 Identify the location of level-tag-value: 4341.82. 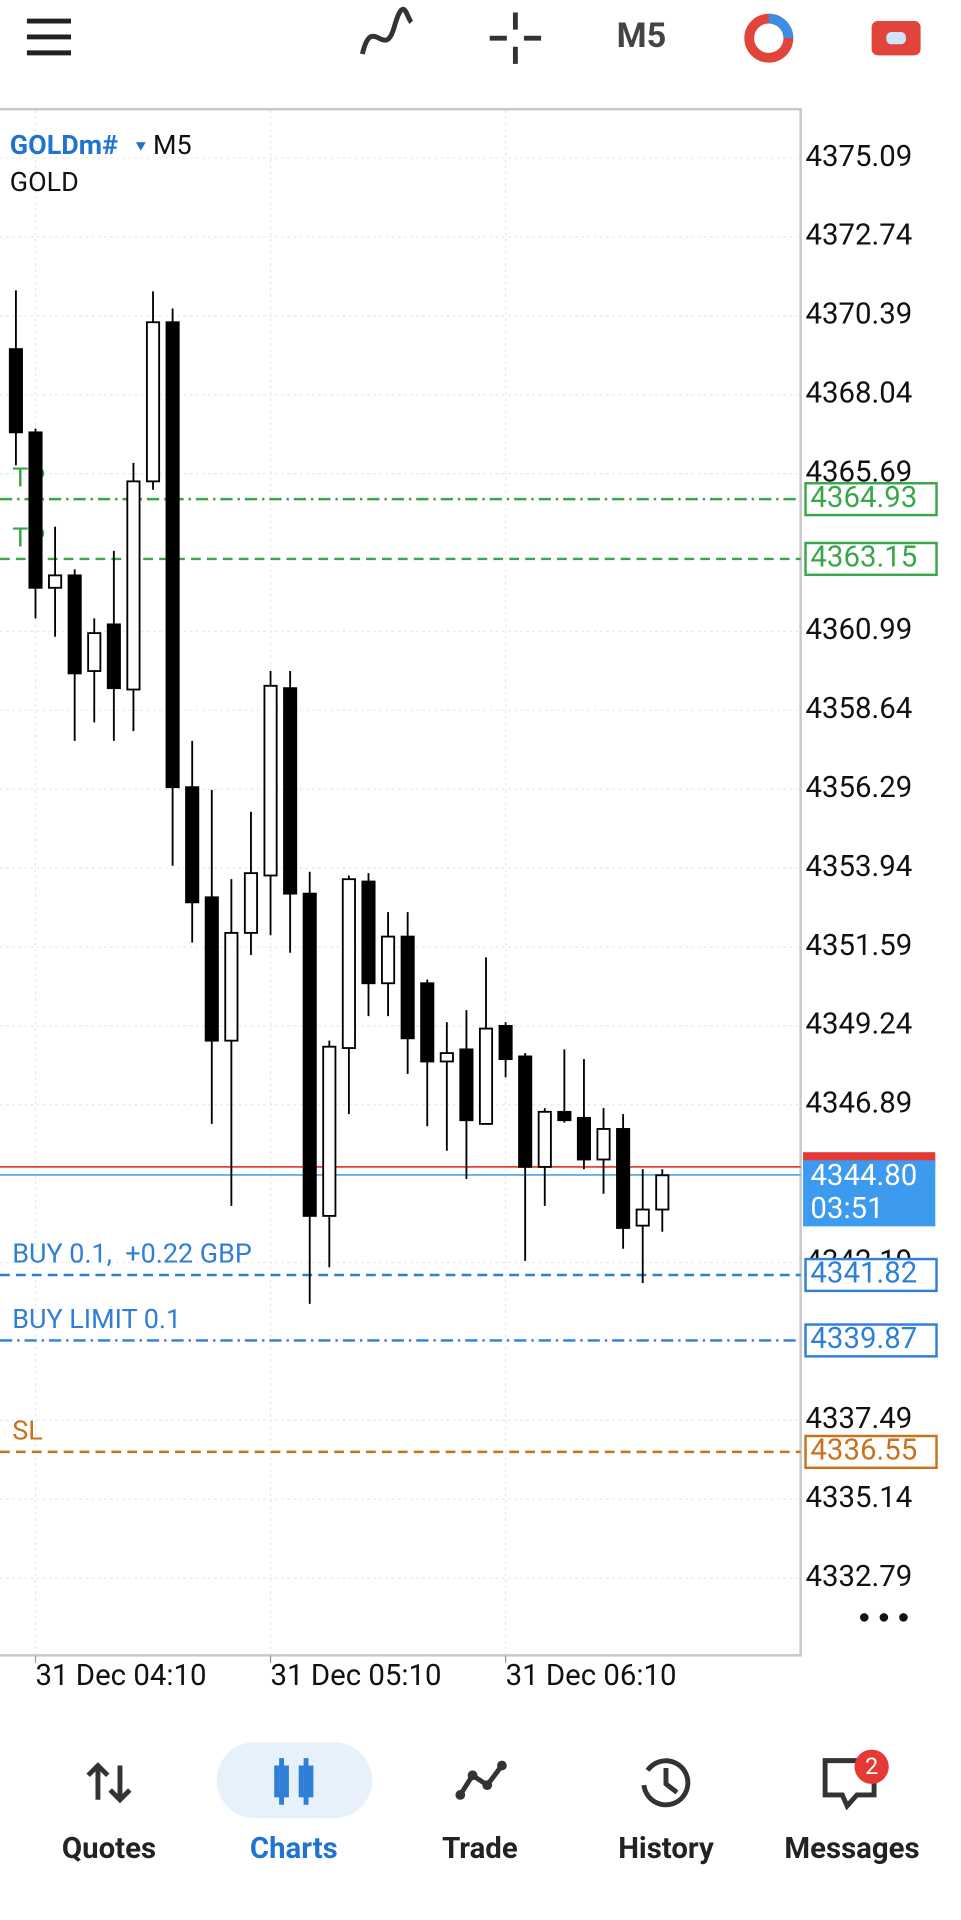
(863, 1274).